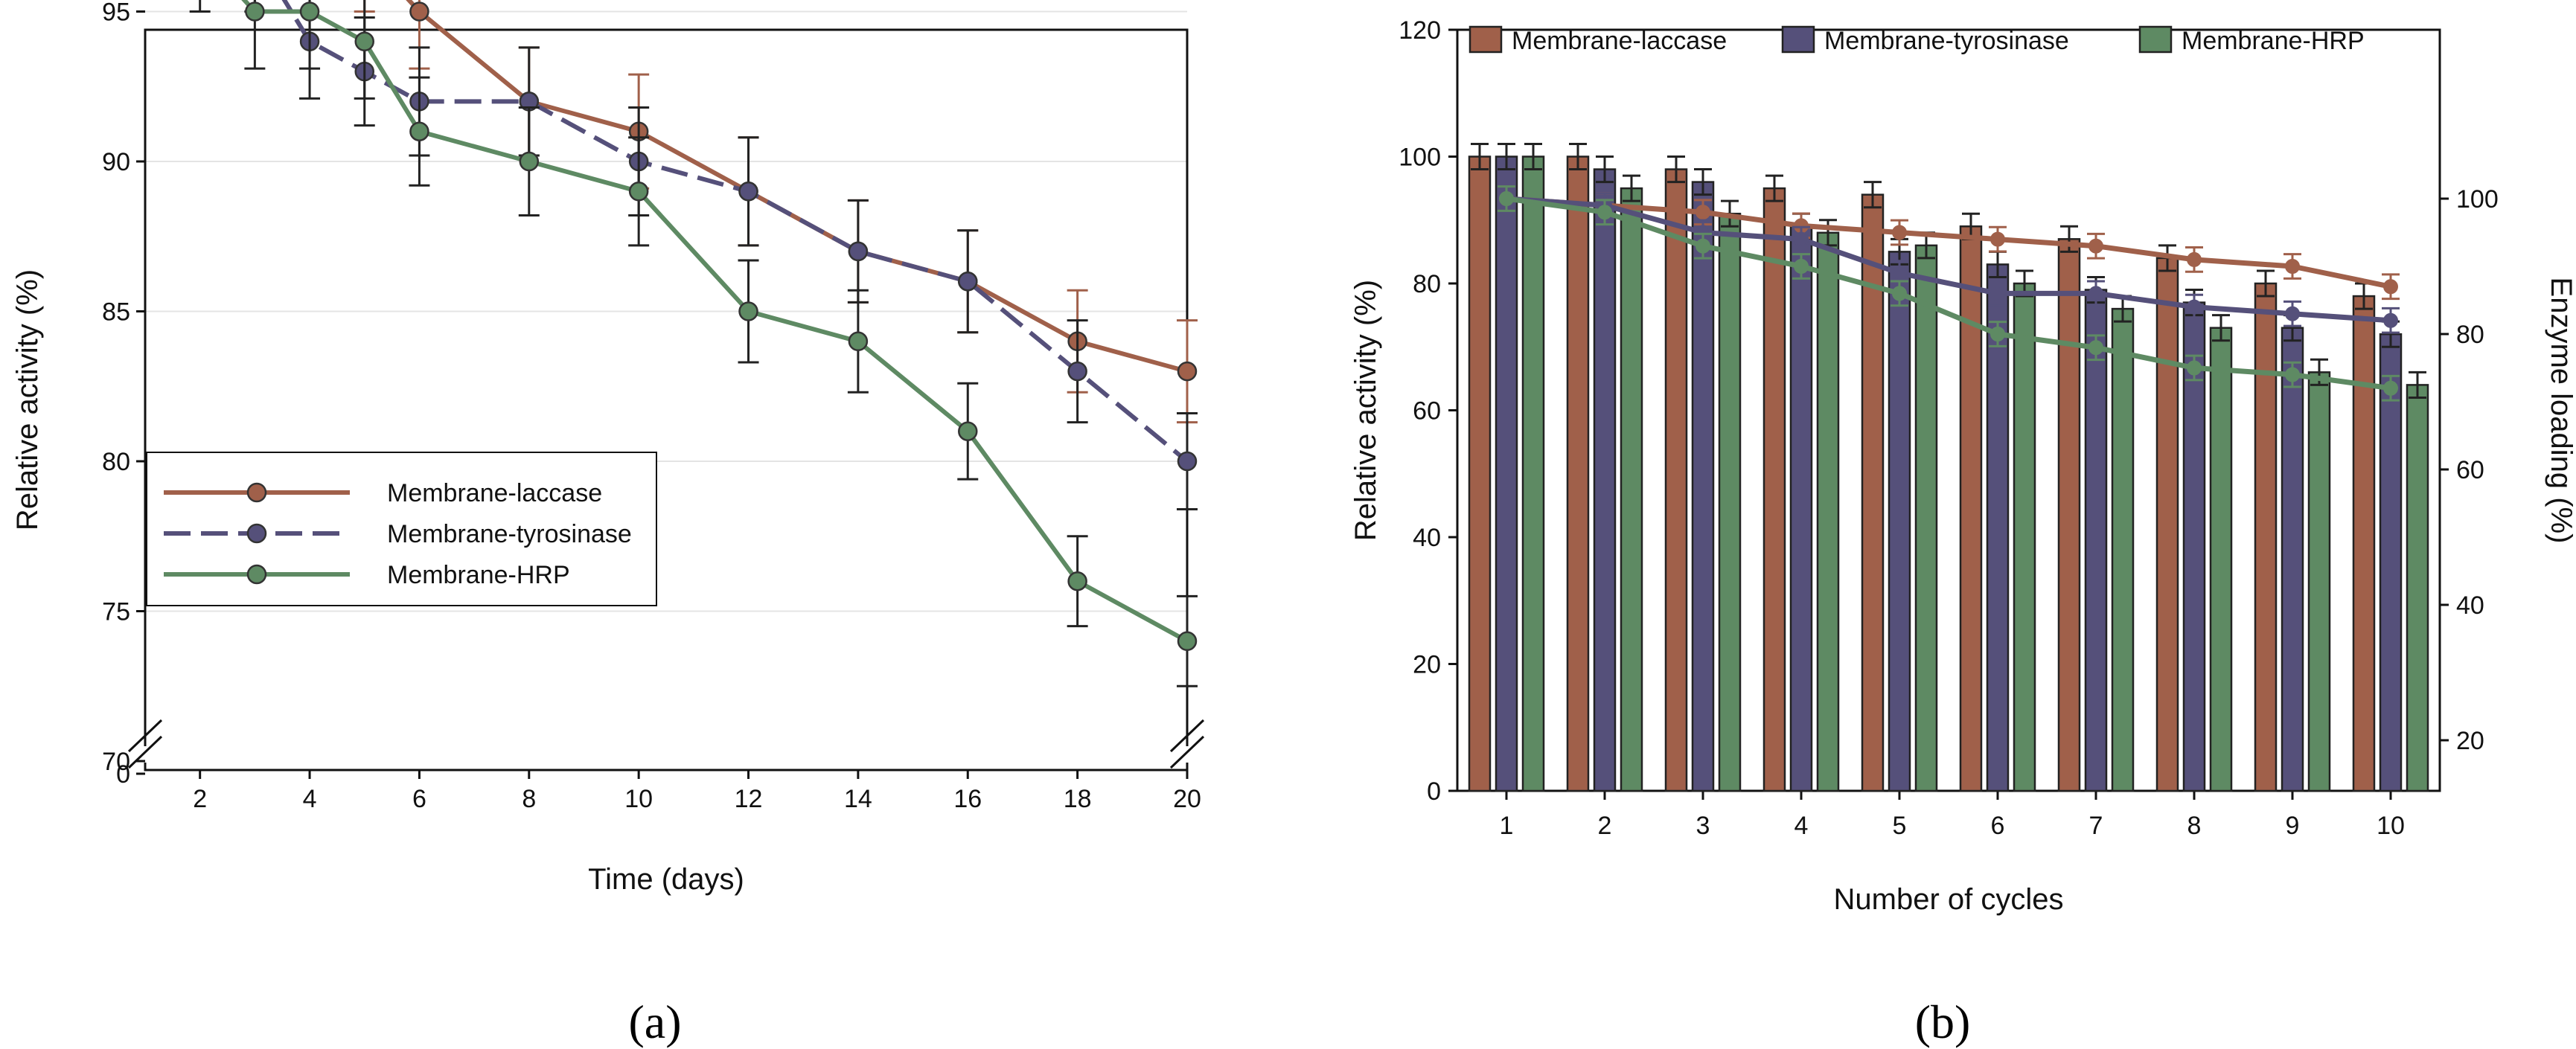  Describe the element at coordinates (1187, 799) in the screenshot. I see `x-tick-label-a-20: 20` at that location.